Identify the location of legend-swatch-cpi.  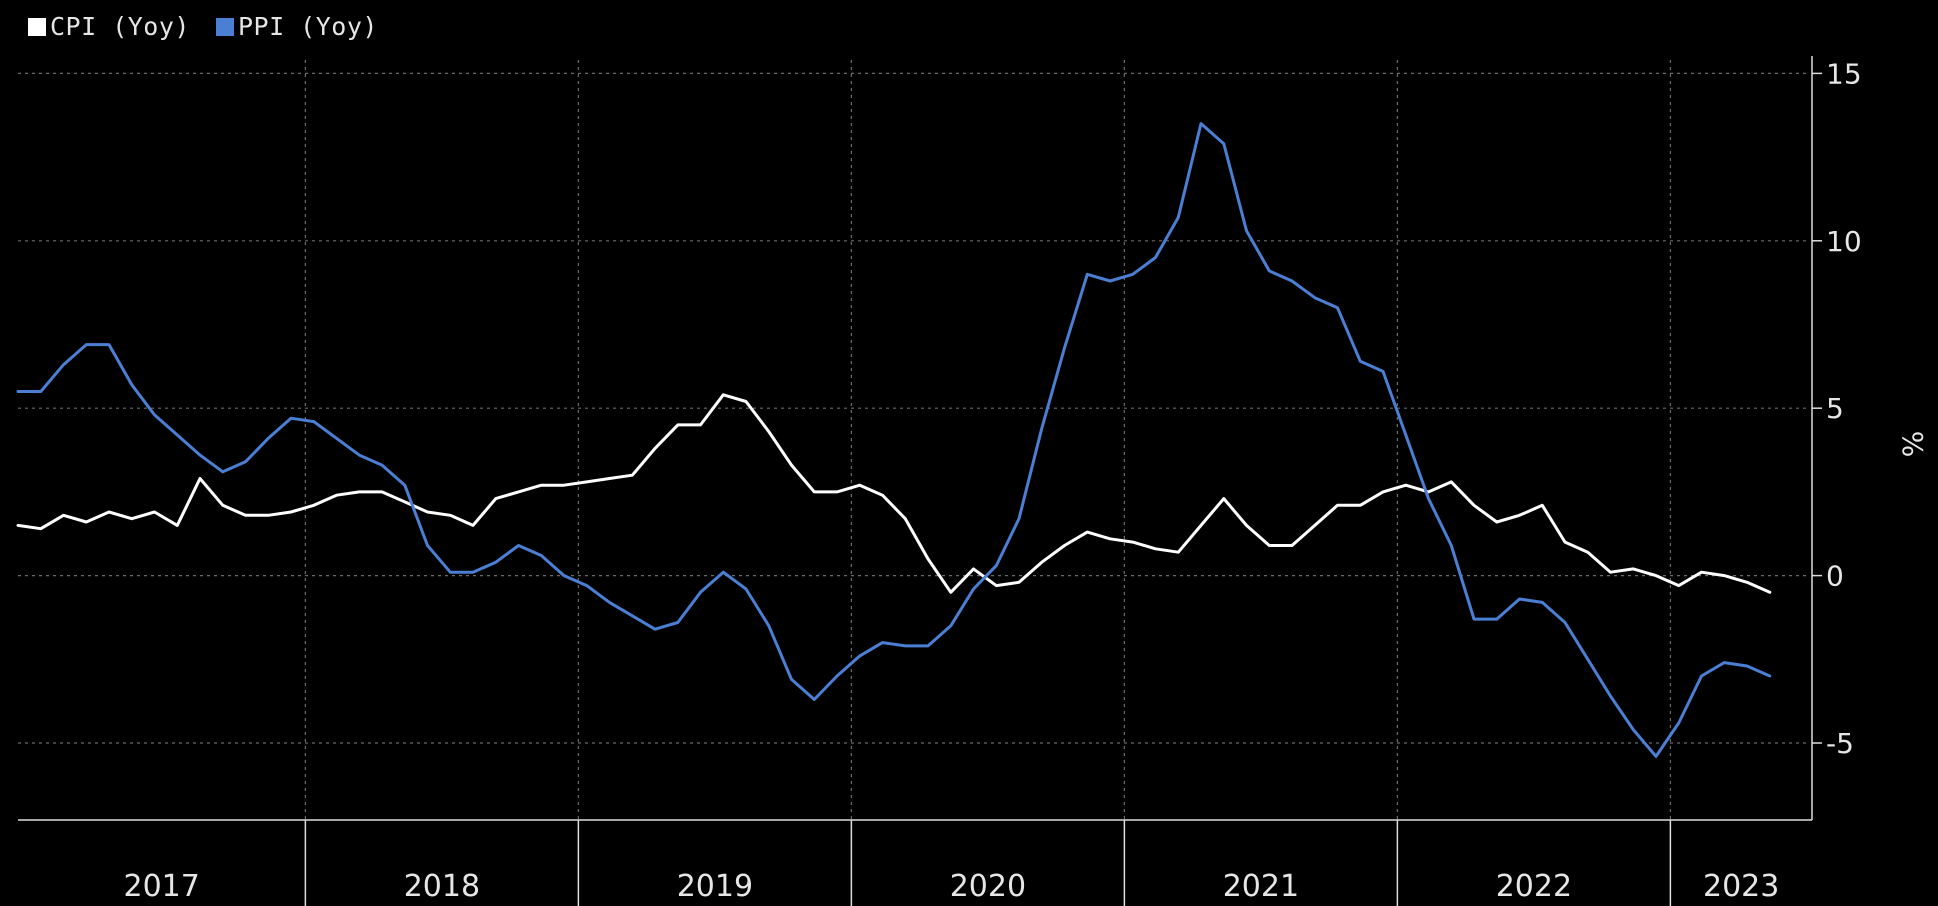
(37, 26).